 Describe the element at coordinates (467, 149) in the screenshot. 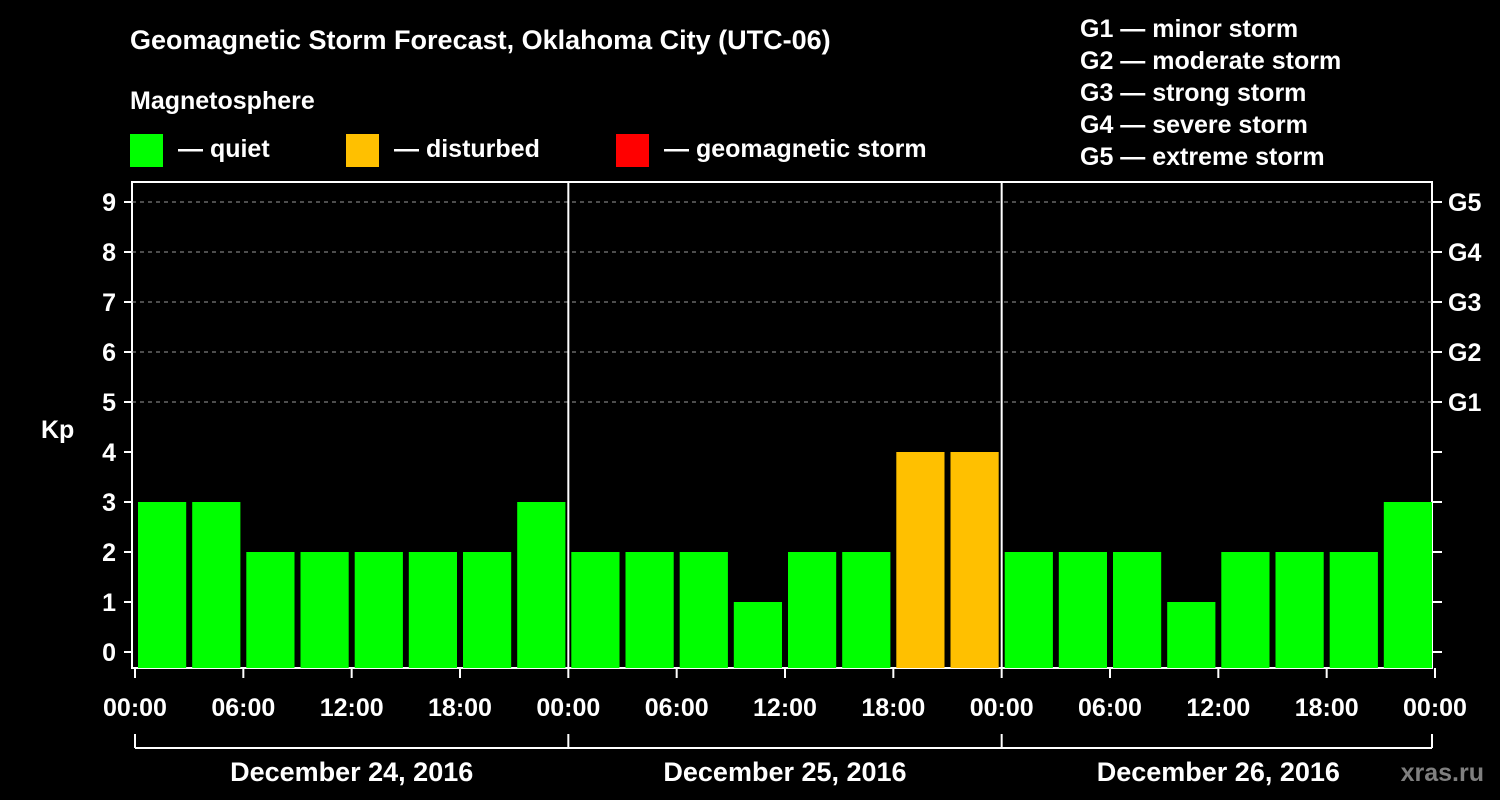

I see `legend-label-disturbed: — disturbed` at that location.